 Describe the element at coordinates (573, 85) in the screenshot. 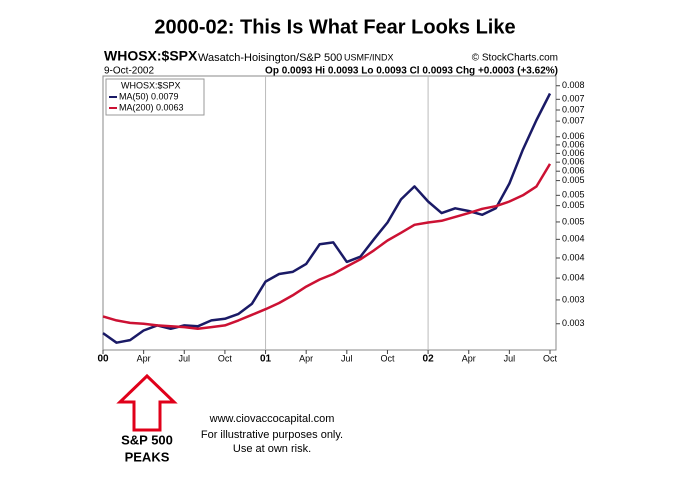

I see `y-tick-label: 0.008` at that location.